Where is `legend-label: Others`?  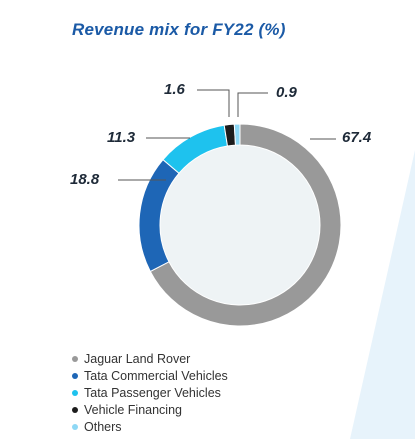
legend-label: Others is located at coordinates (103, 426).